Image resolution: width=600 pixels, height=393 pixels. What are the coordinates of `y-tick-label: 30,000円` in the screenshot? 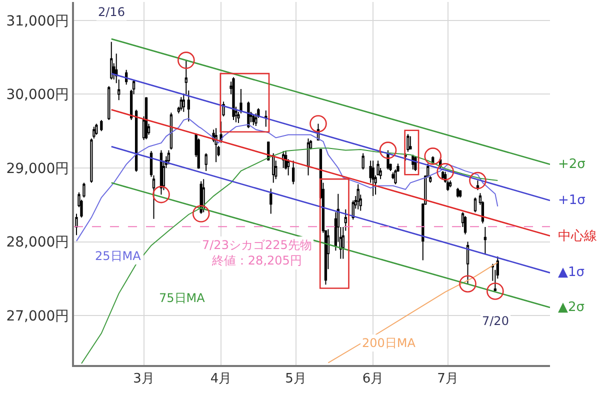 It's located at (38, 95).